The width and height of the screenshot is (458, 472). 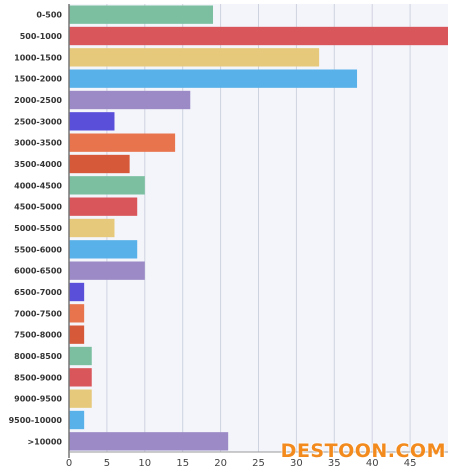 I want to click on category-label: 8000-8500, so click(x=38, y=356).